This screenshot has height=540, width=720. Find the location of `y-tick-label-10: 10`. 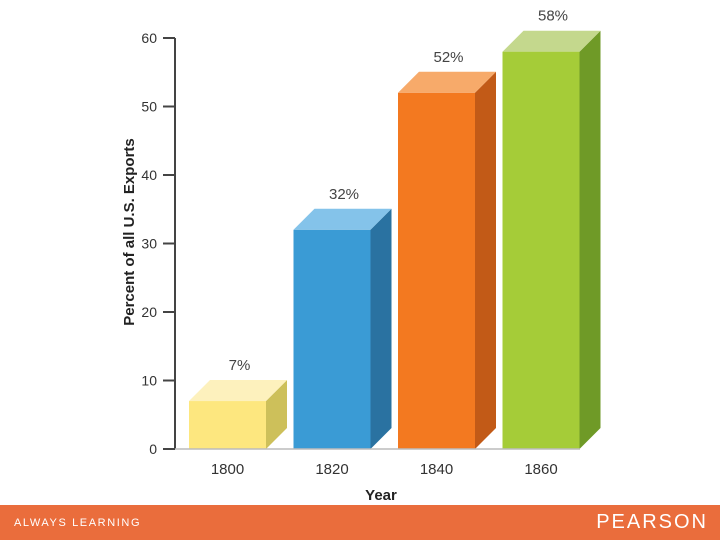

y-tick-label-10: 10 is located at coordinates (149, 381).